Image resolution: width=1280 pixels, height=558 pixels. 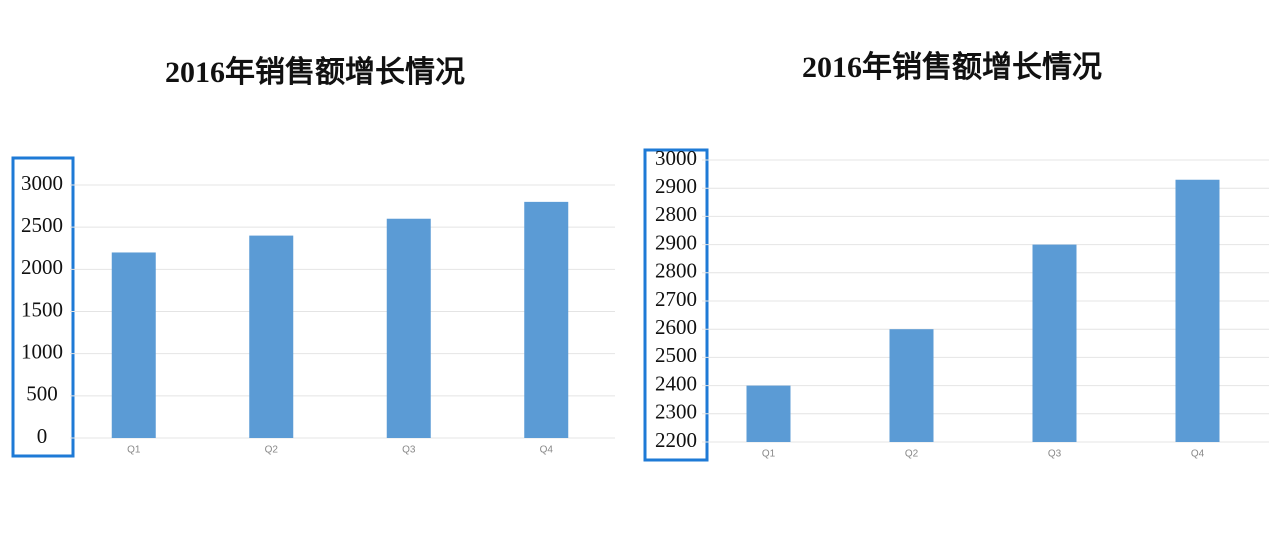 What do you see at coordinates (42, 267) in the screenshot?
I see `y-tick-label: 2000` at bounding box center [42, 267].